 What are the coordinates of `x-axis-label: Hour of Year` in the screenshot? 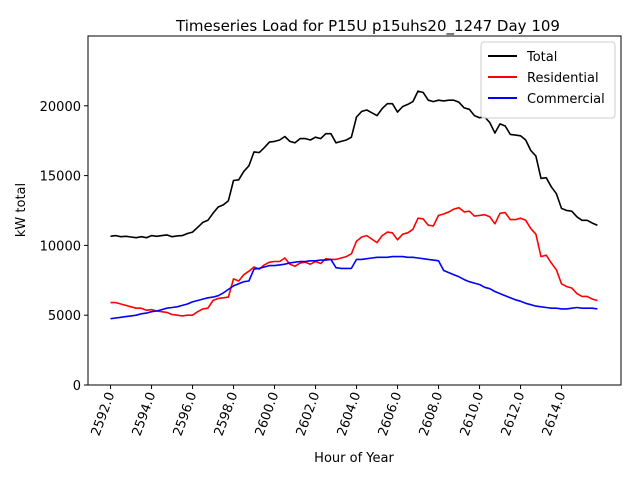 It's located at (354, 458).